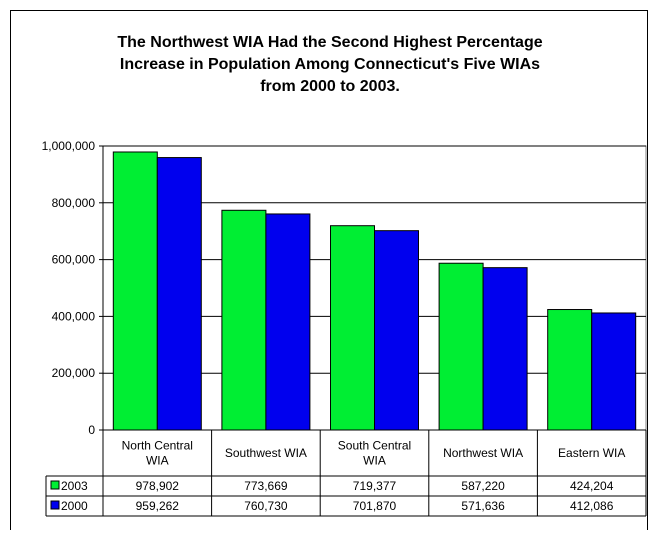 The height and width of the screenshot is (538, 660). I want to click on legend-key-2003, so click(55, 485).